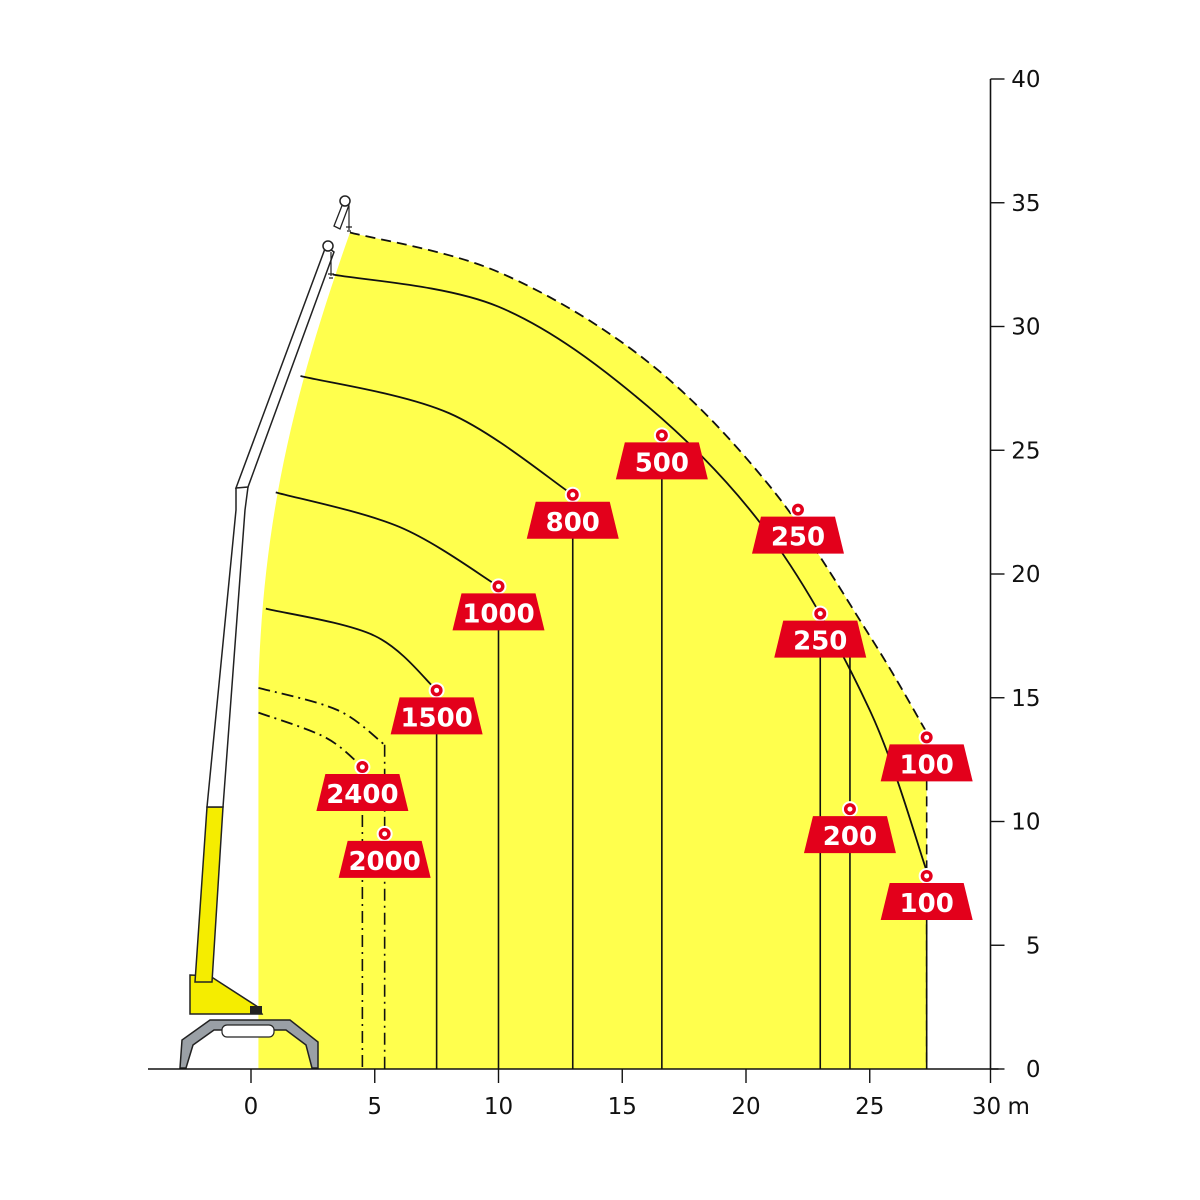 The image size is (1200, 1200). What do you see at coordinates (869, 1107) in the screenshot?
I see `x-tick-label-25: 25` at bounding box center [869, 1107].